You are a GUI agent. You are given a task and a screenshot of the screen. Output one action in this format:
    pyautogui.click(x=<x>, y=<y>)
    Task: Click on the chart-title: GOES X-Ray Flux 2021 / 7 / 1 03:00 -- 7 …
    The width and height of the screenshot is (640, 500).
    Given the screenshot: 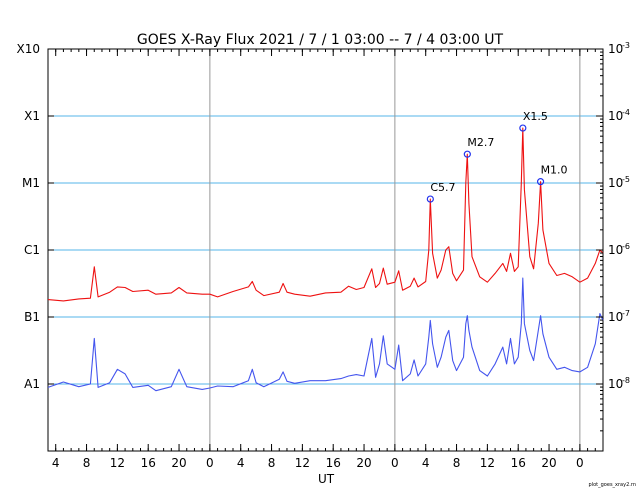 What is the action you would take?
    pyautogui.click(x=320, y=40)
    